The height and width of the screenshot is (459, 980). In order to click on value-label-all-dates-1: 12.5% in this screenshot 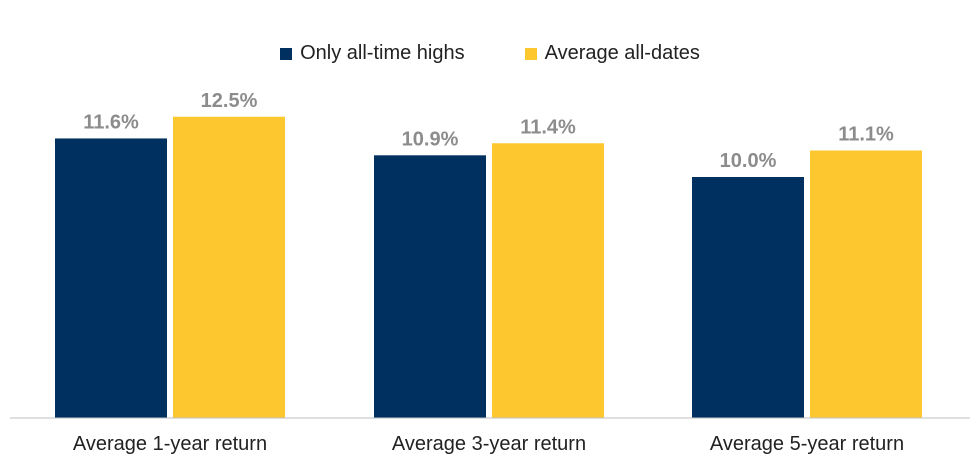, I will do `click(229, 101)`.